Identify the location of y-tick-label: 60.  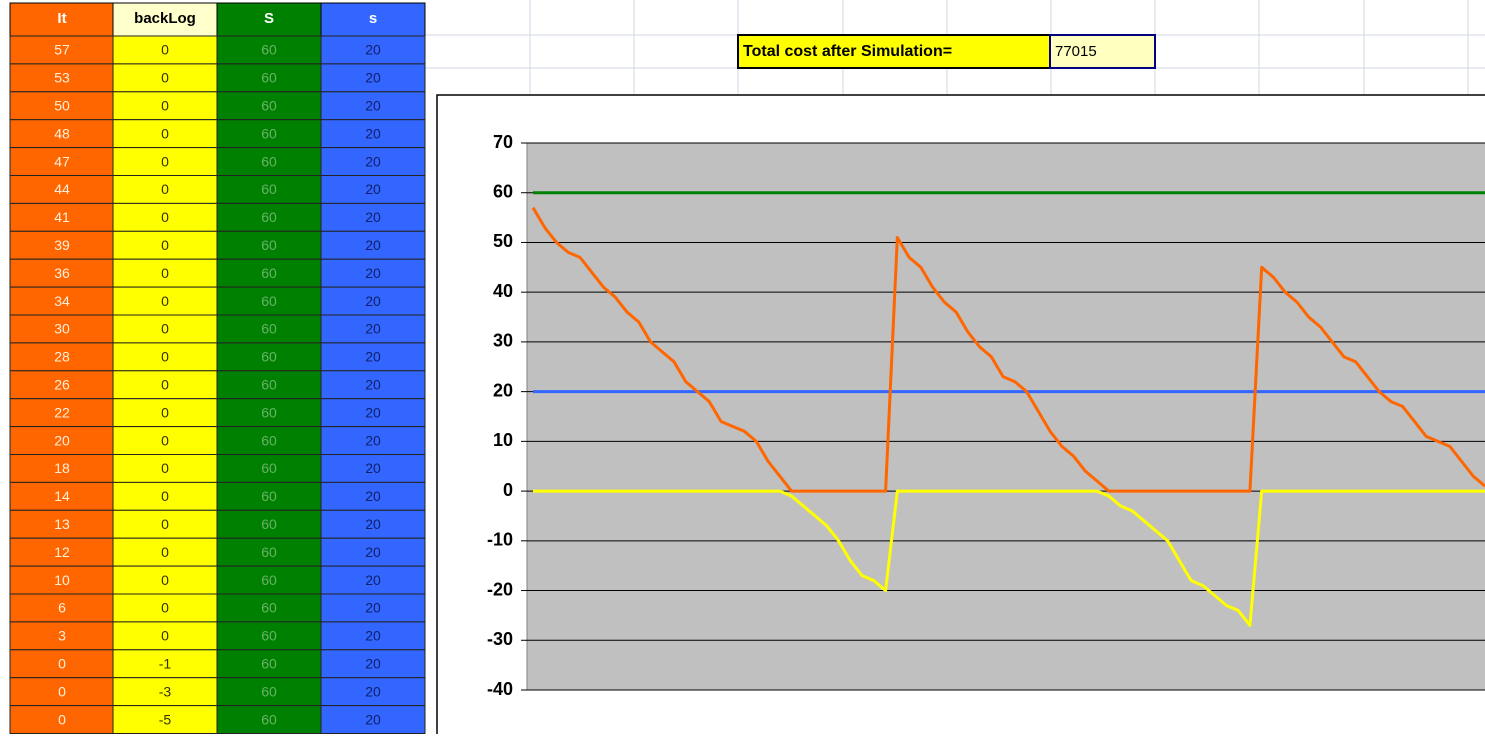
(503, 191).